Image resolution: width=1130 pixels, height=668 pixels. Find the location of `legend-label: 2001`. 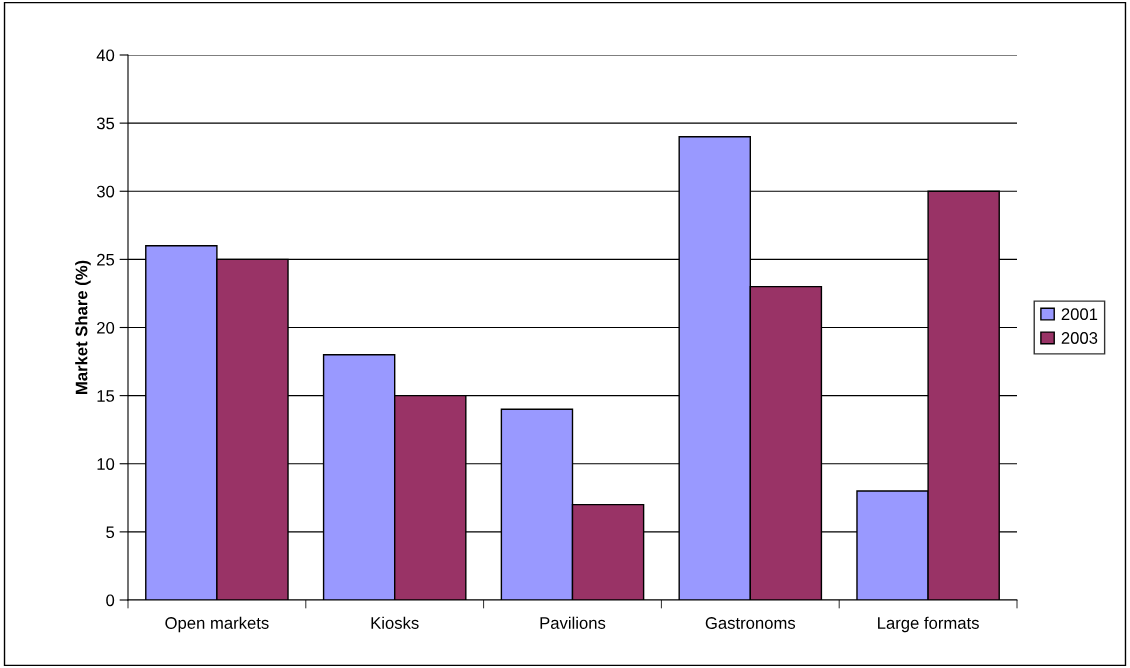

legend-label: 2001 is located at coordinates (1079, 314).